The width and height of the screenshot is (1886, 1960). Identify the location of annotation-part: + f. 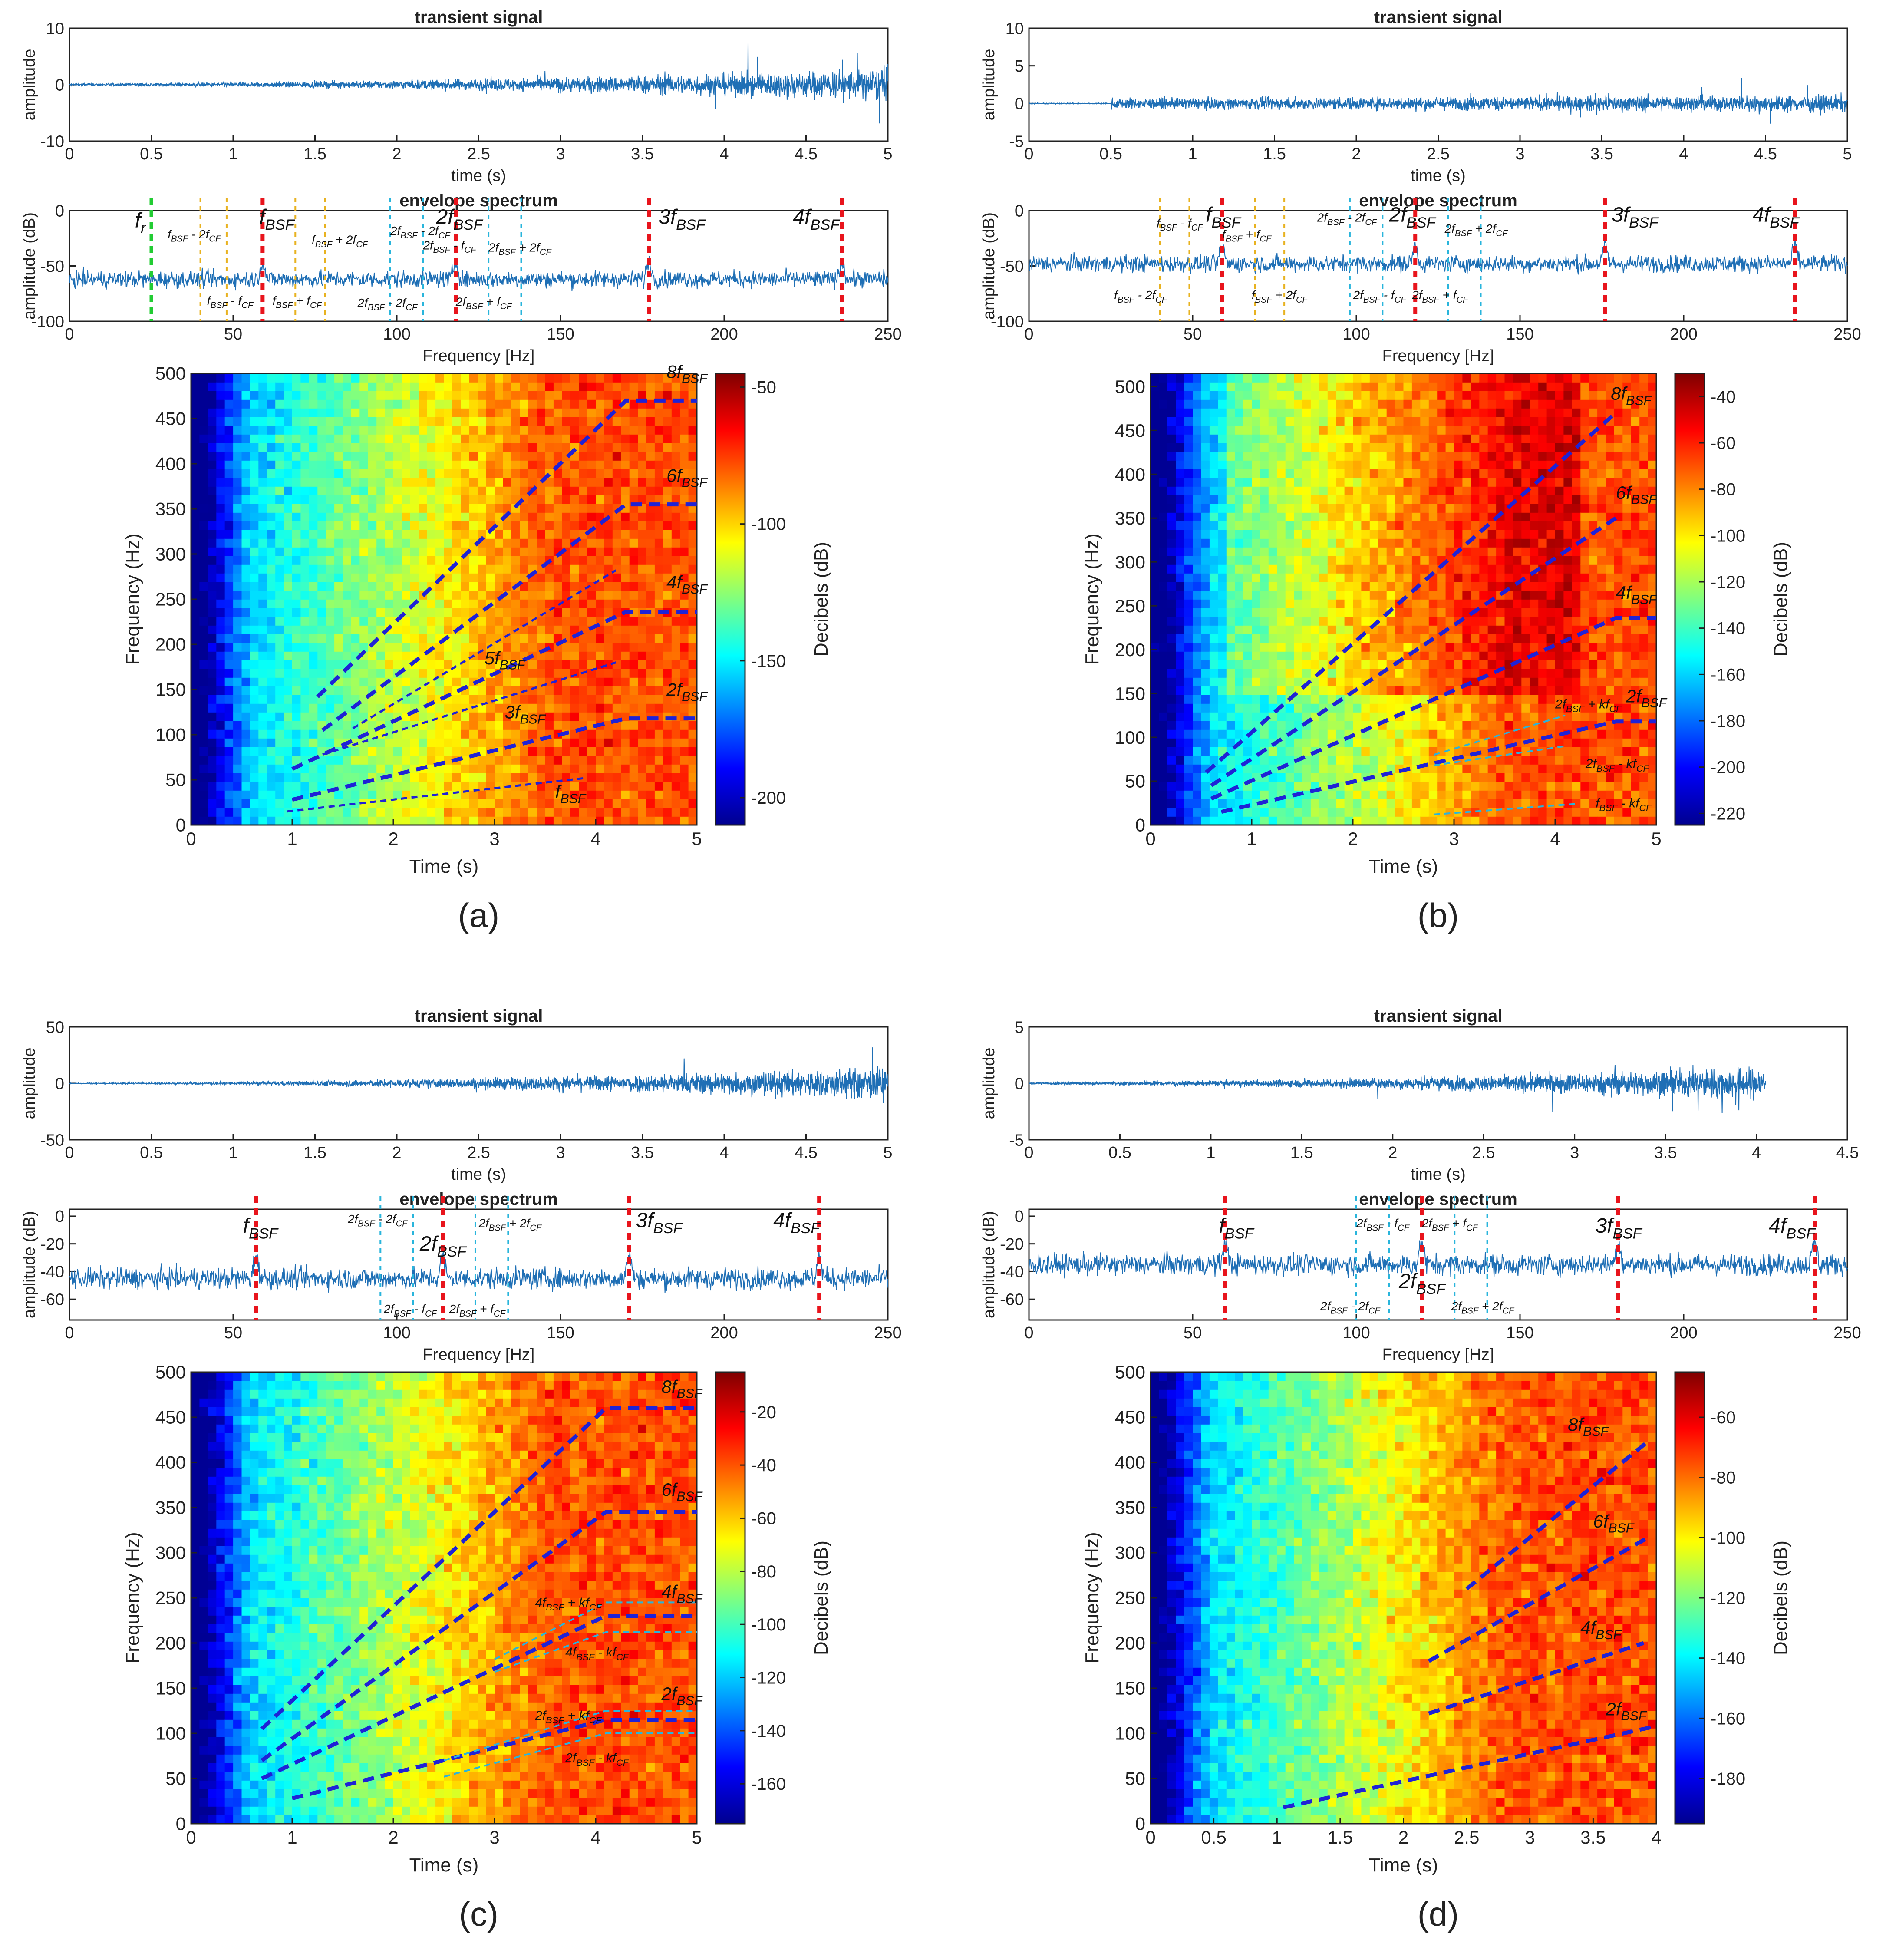
(1448, 295).